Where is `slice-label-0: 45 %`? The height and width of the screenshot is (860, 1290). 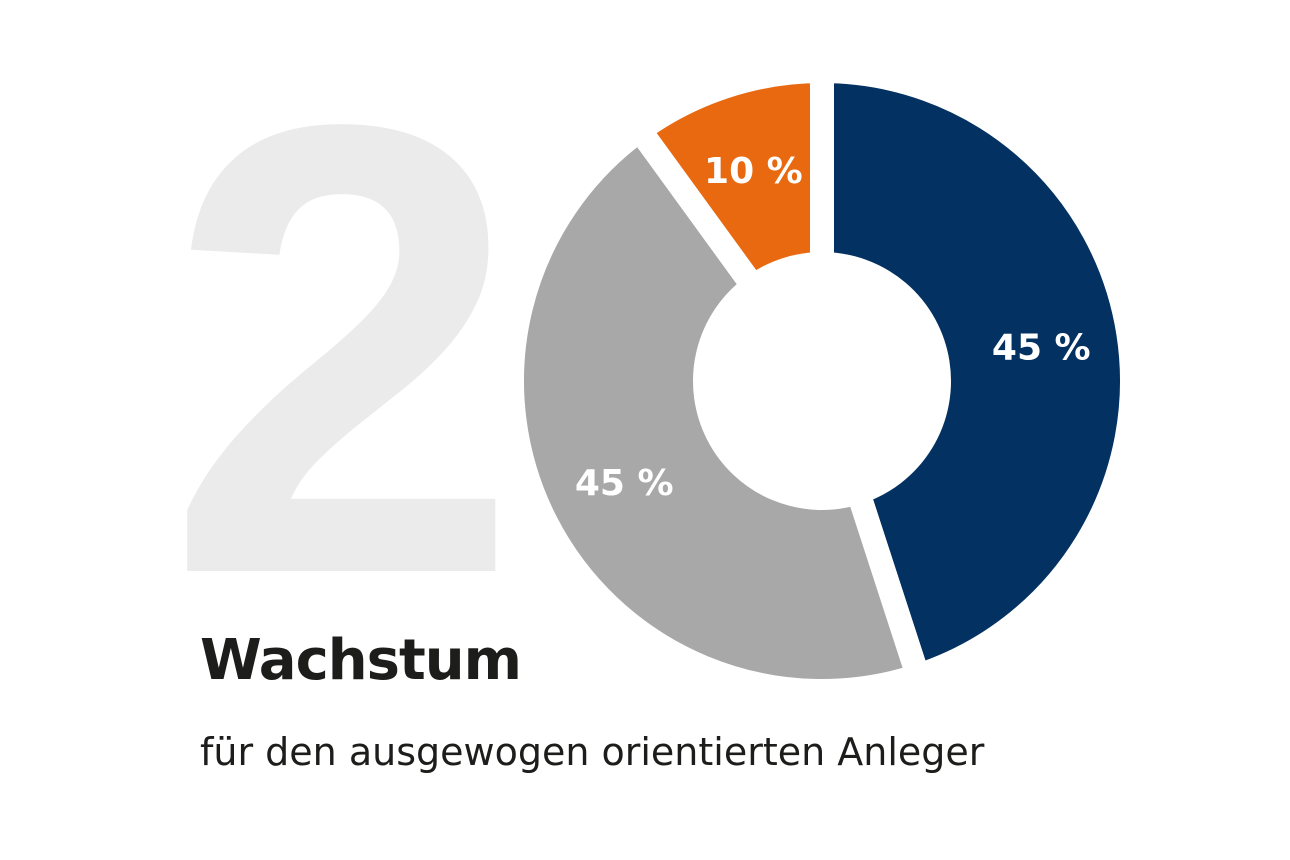
slice-label-0: 45 % is located at coordinates (1041, 347).